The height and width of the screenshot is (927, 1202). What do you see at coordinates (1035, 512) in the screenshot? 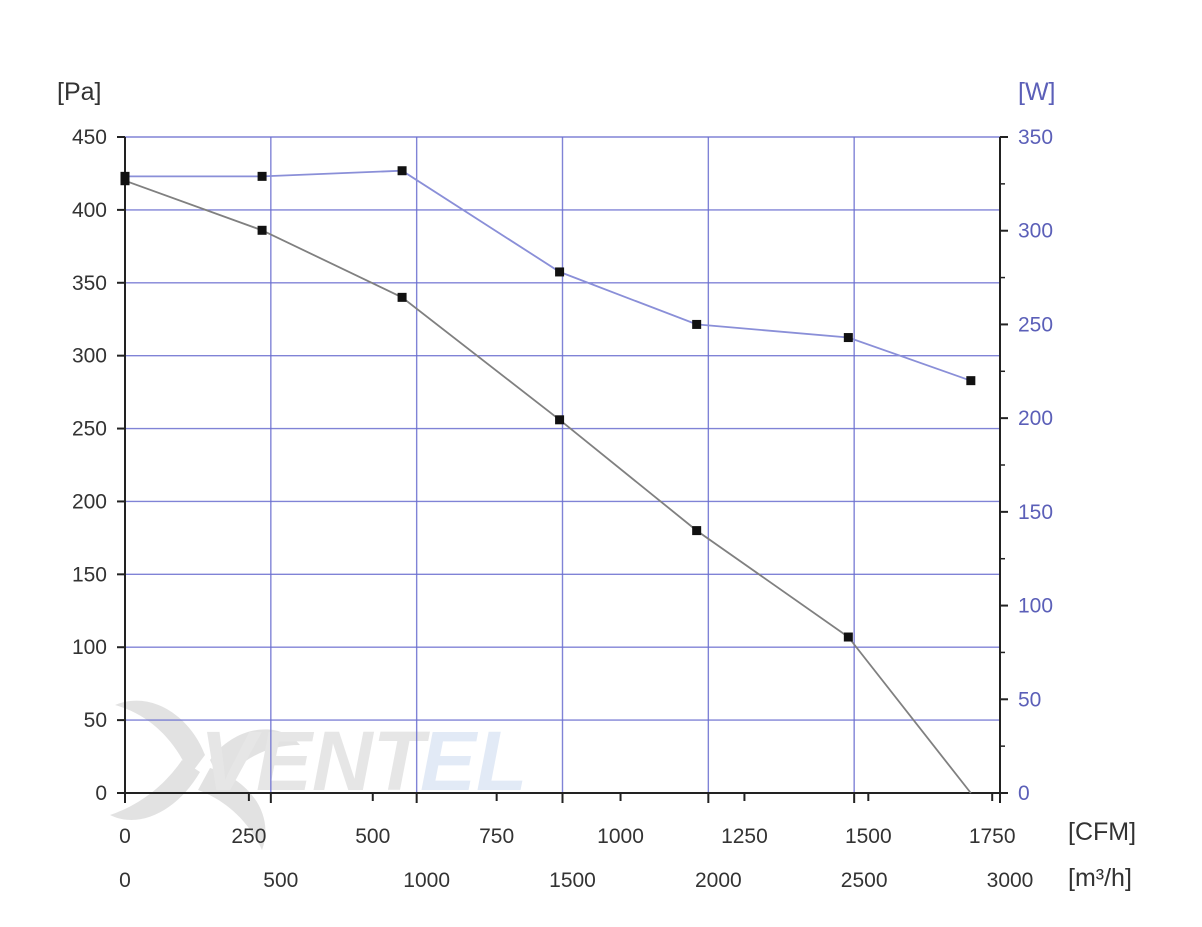
I see `y-right-tick-label-150: 150` at bounding box center [1035, 512].